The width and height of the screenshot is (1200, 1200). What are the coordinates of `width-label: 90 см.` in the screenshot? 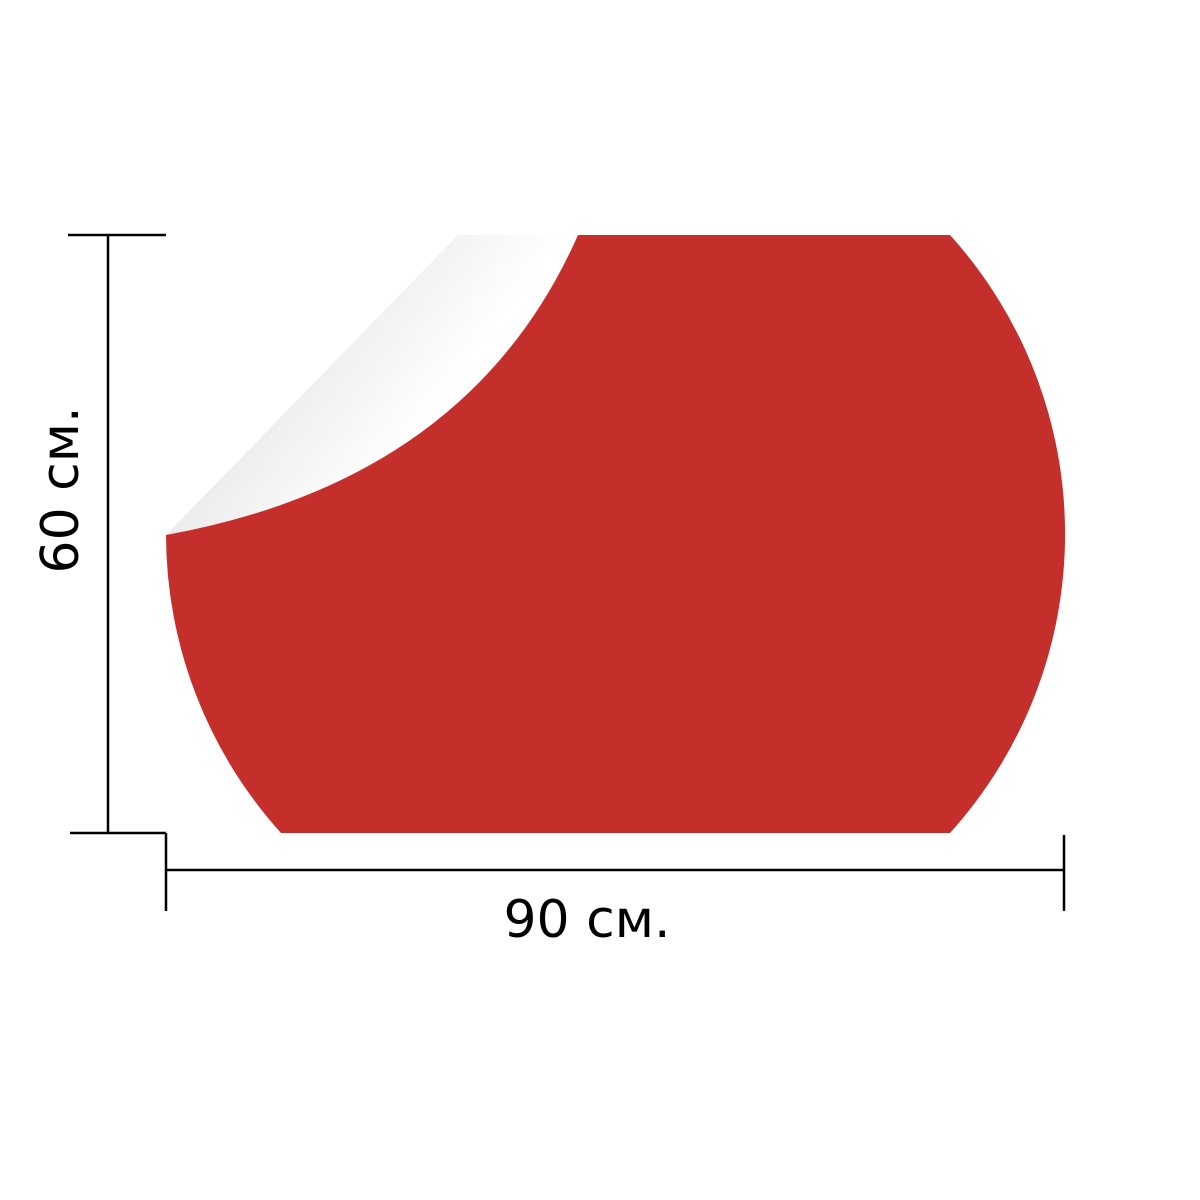 It's located at (586, 920).